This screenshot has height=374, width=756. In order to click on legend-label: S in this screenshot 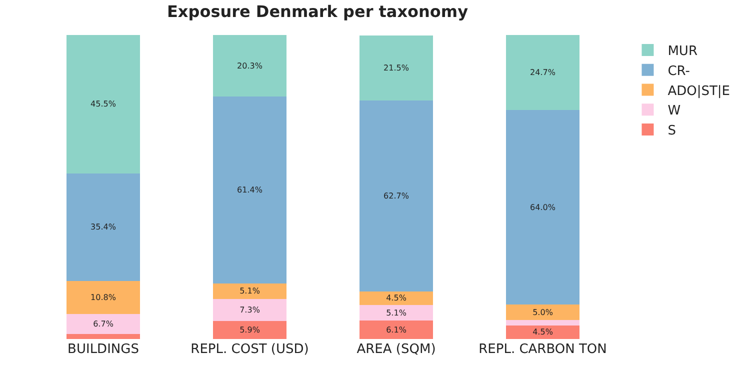, I will do `click(672, 131)`.